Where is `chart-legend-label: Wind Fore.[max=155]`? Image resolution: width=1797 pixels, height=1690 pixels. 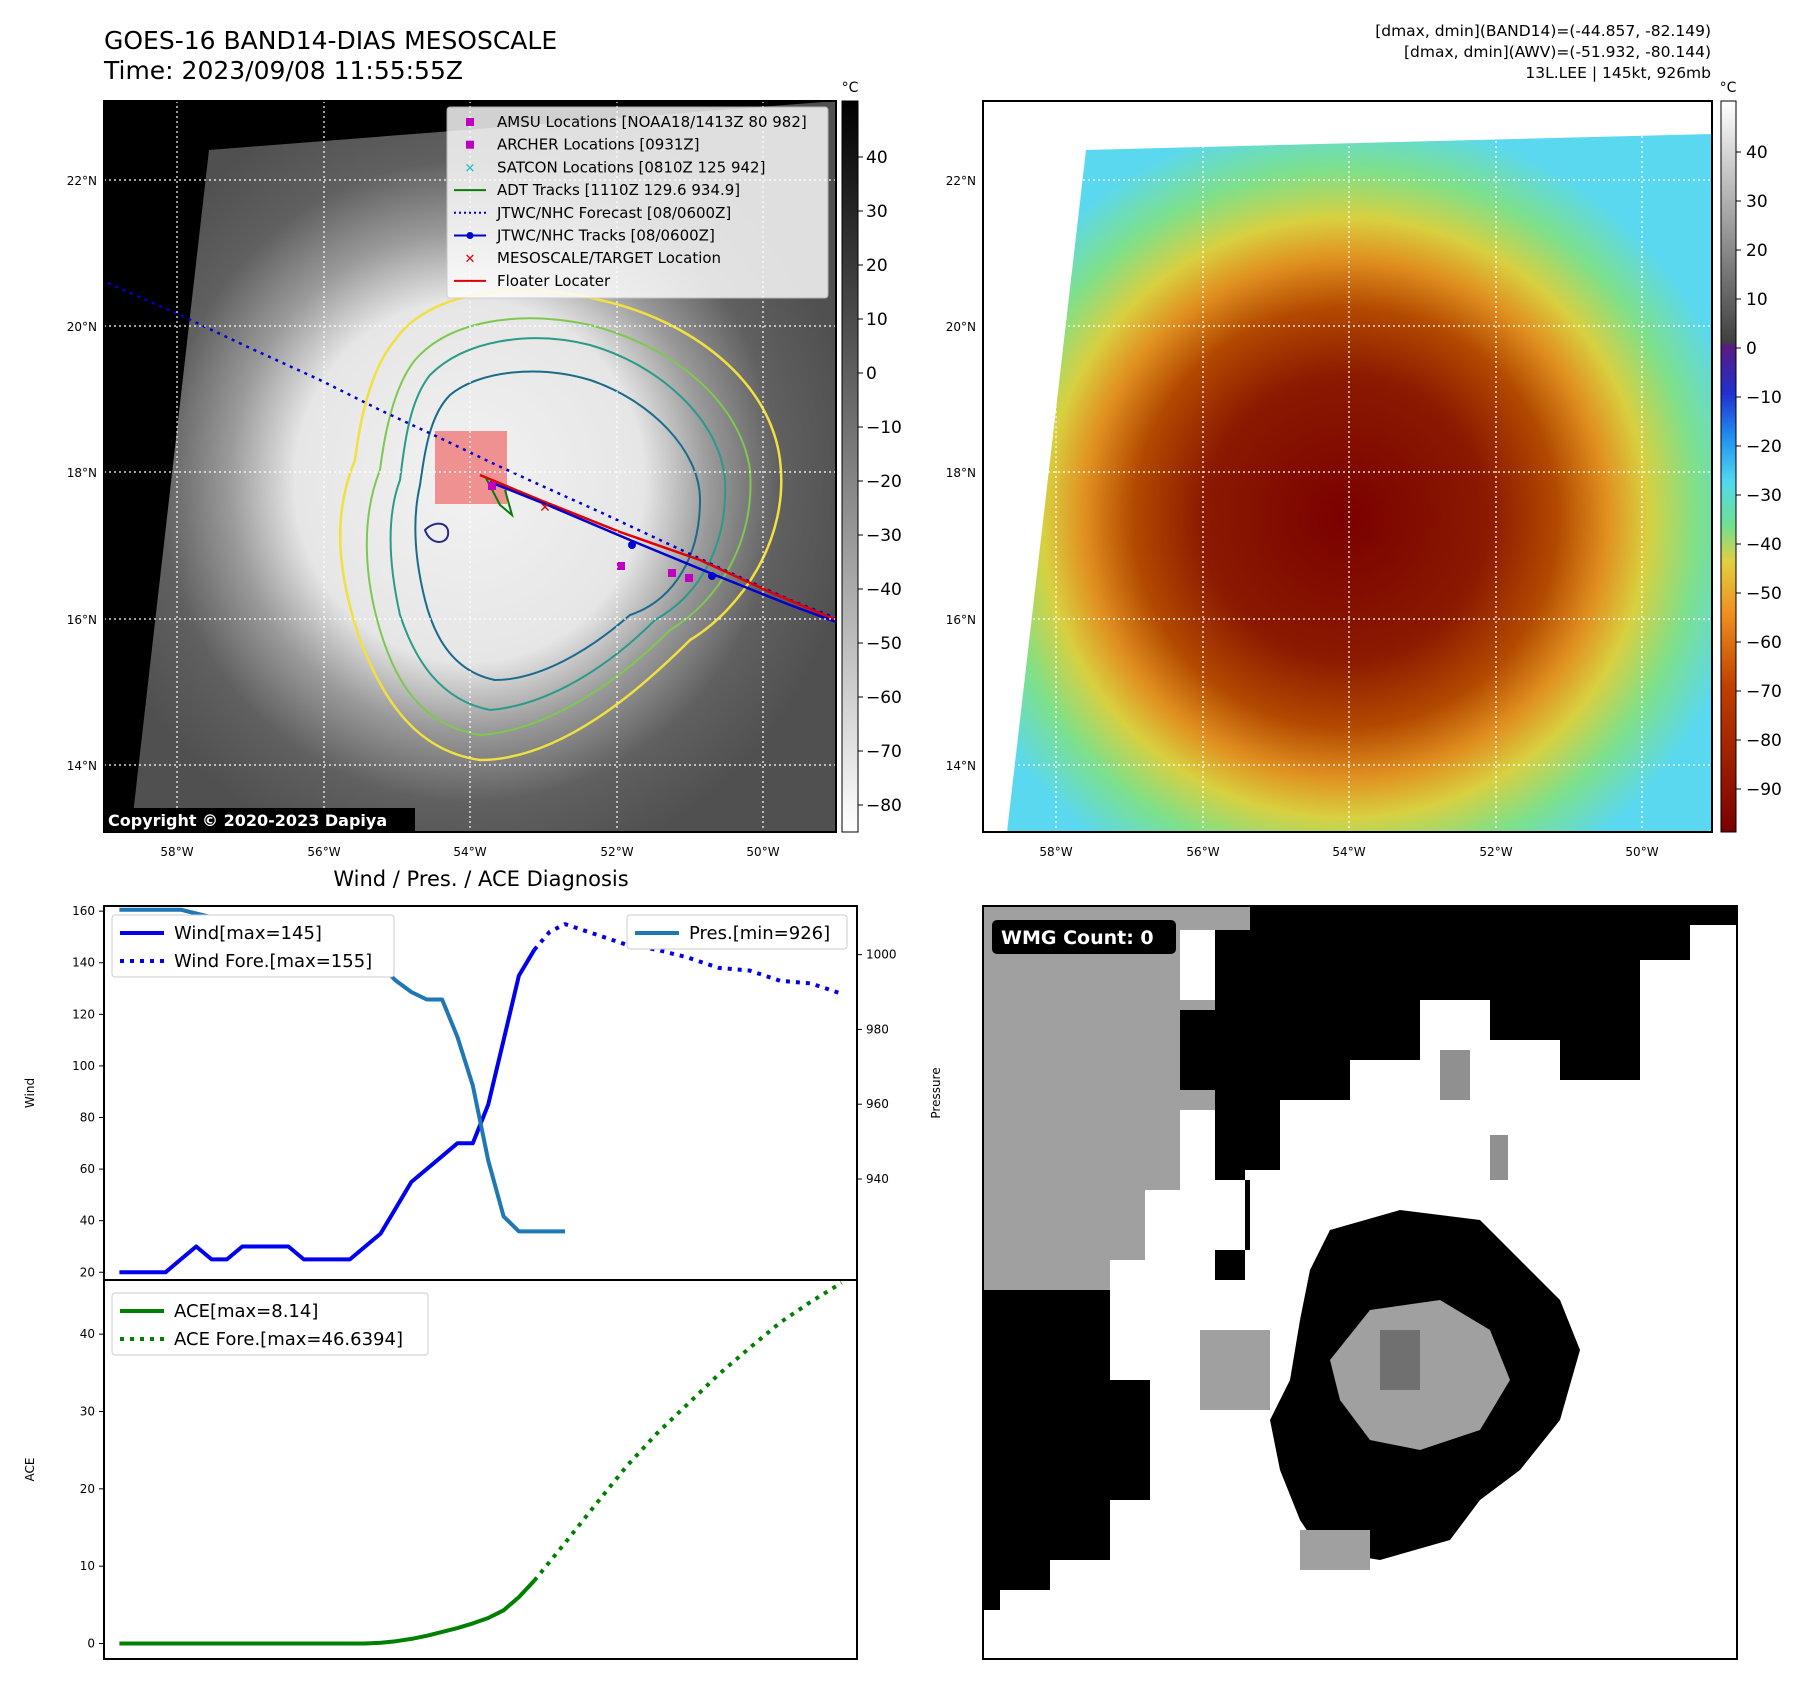
chart-legend-label: Wind Fore.[max=155] is located at coordinates (273, 961).